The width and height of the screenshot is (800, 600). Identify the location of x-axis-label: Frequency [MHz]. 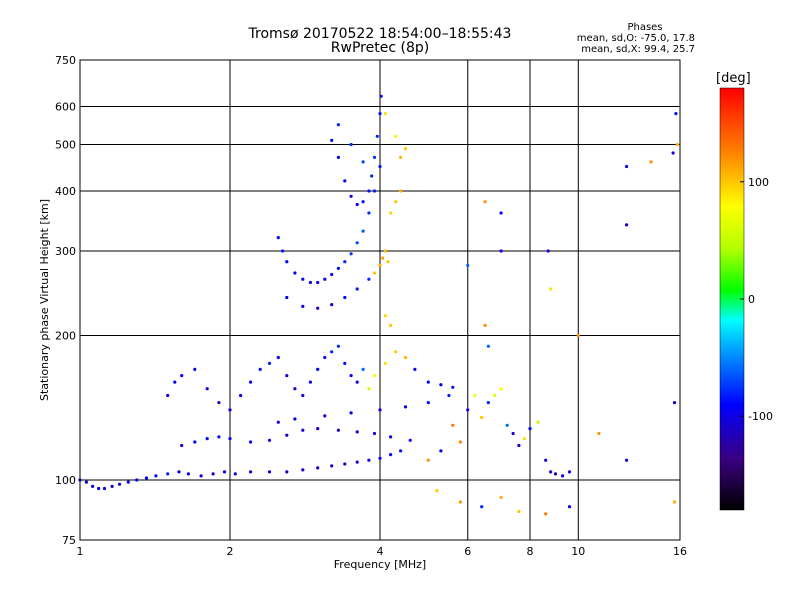
(380, 564).